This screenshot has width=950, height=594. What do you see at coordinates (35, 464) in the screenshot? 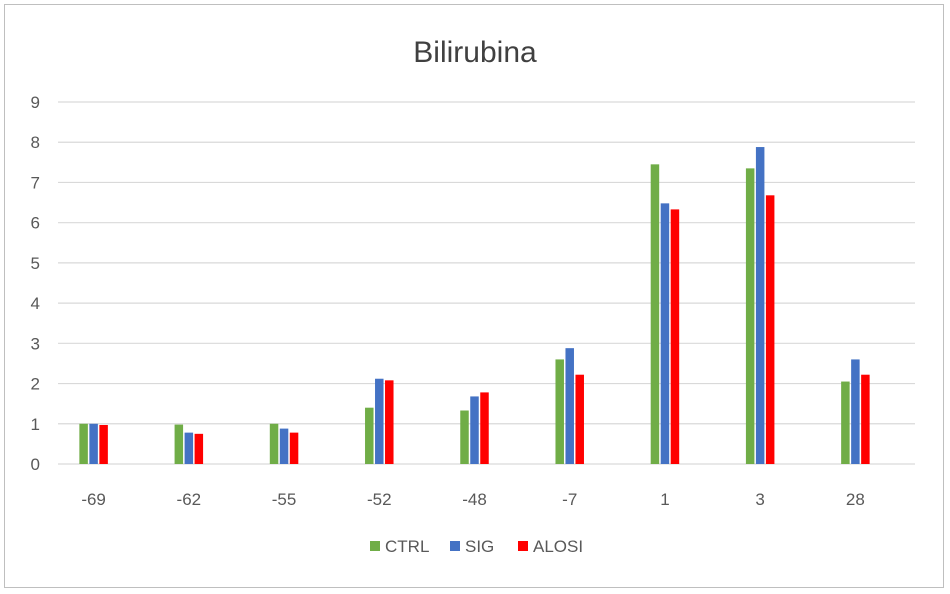
I see `y-tick-label: 0` at bounding box center [35, 464].